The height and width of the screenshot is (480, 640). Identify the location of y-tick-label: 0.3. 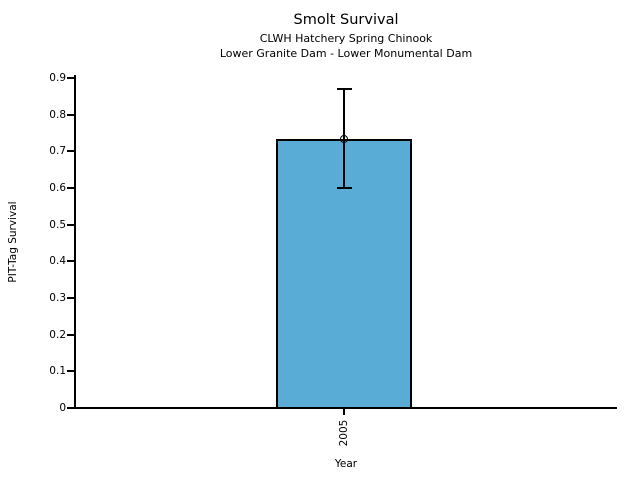
(57, 298).